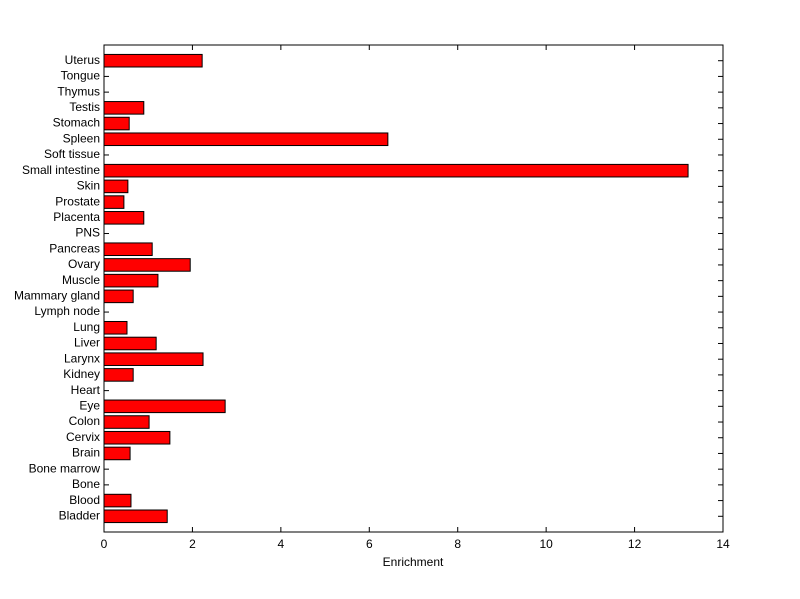 The height and width of the screenshot is (599, 800). What do you see at coordinates (84, 264) in the screenshot?
I see `y-tick-label: Ovary` at bounding box center [84, 264].